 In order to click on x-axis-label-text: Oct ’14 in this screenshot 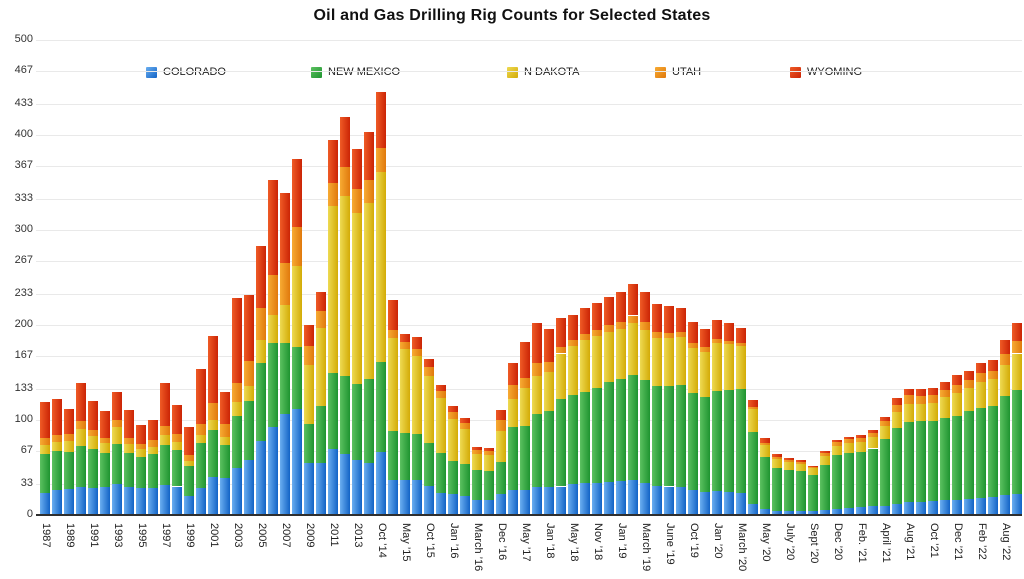, I will do `click(382, 540)`.